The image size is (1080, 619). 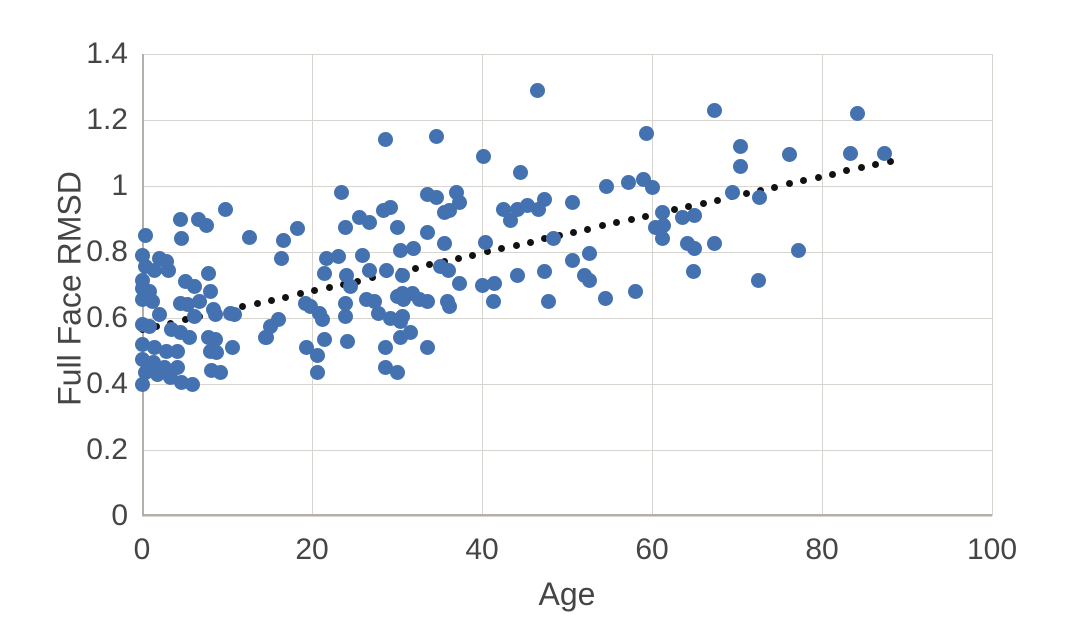 I want to click on y-tick-label: 0, so click(x=119, y=515).